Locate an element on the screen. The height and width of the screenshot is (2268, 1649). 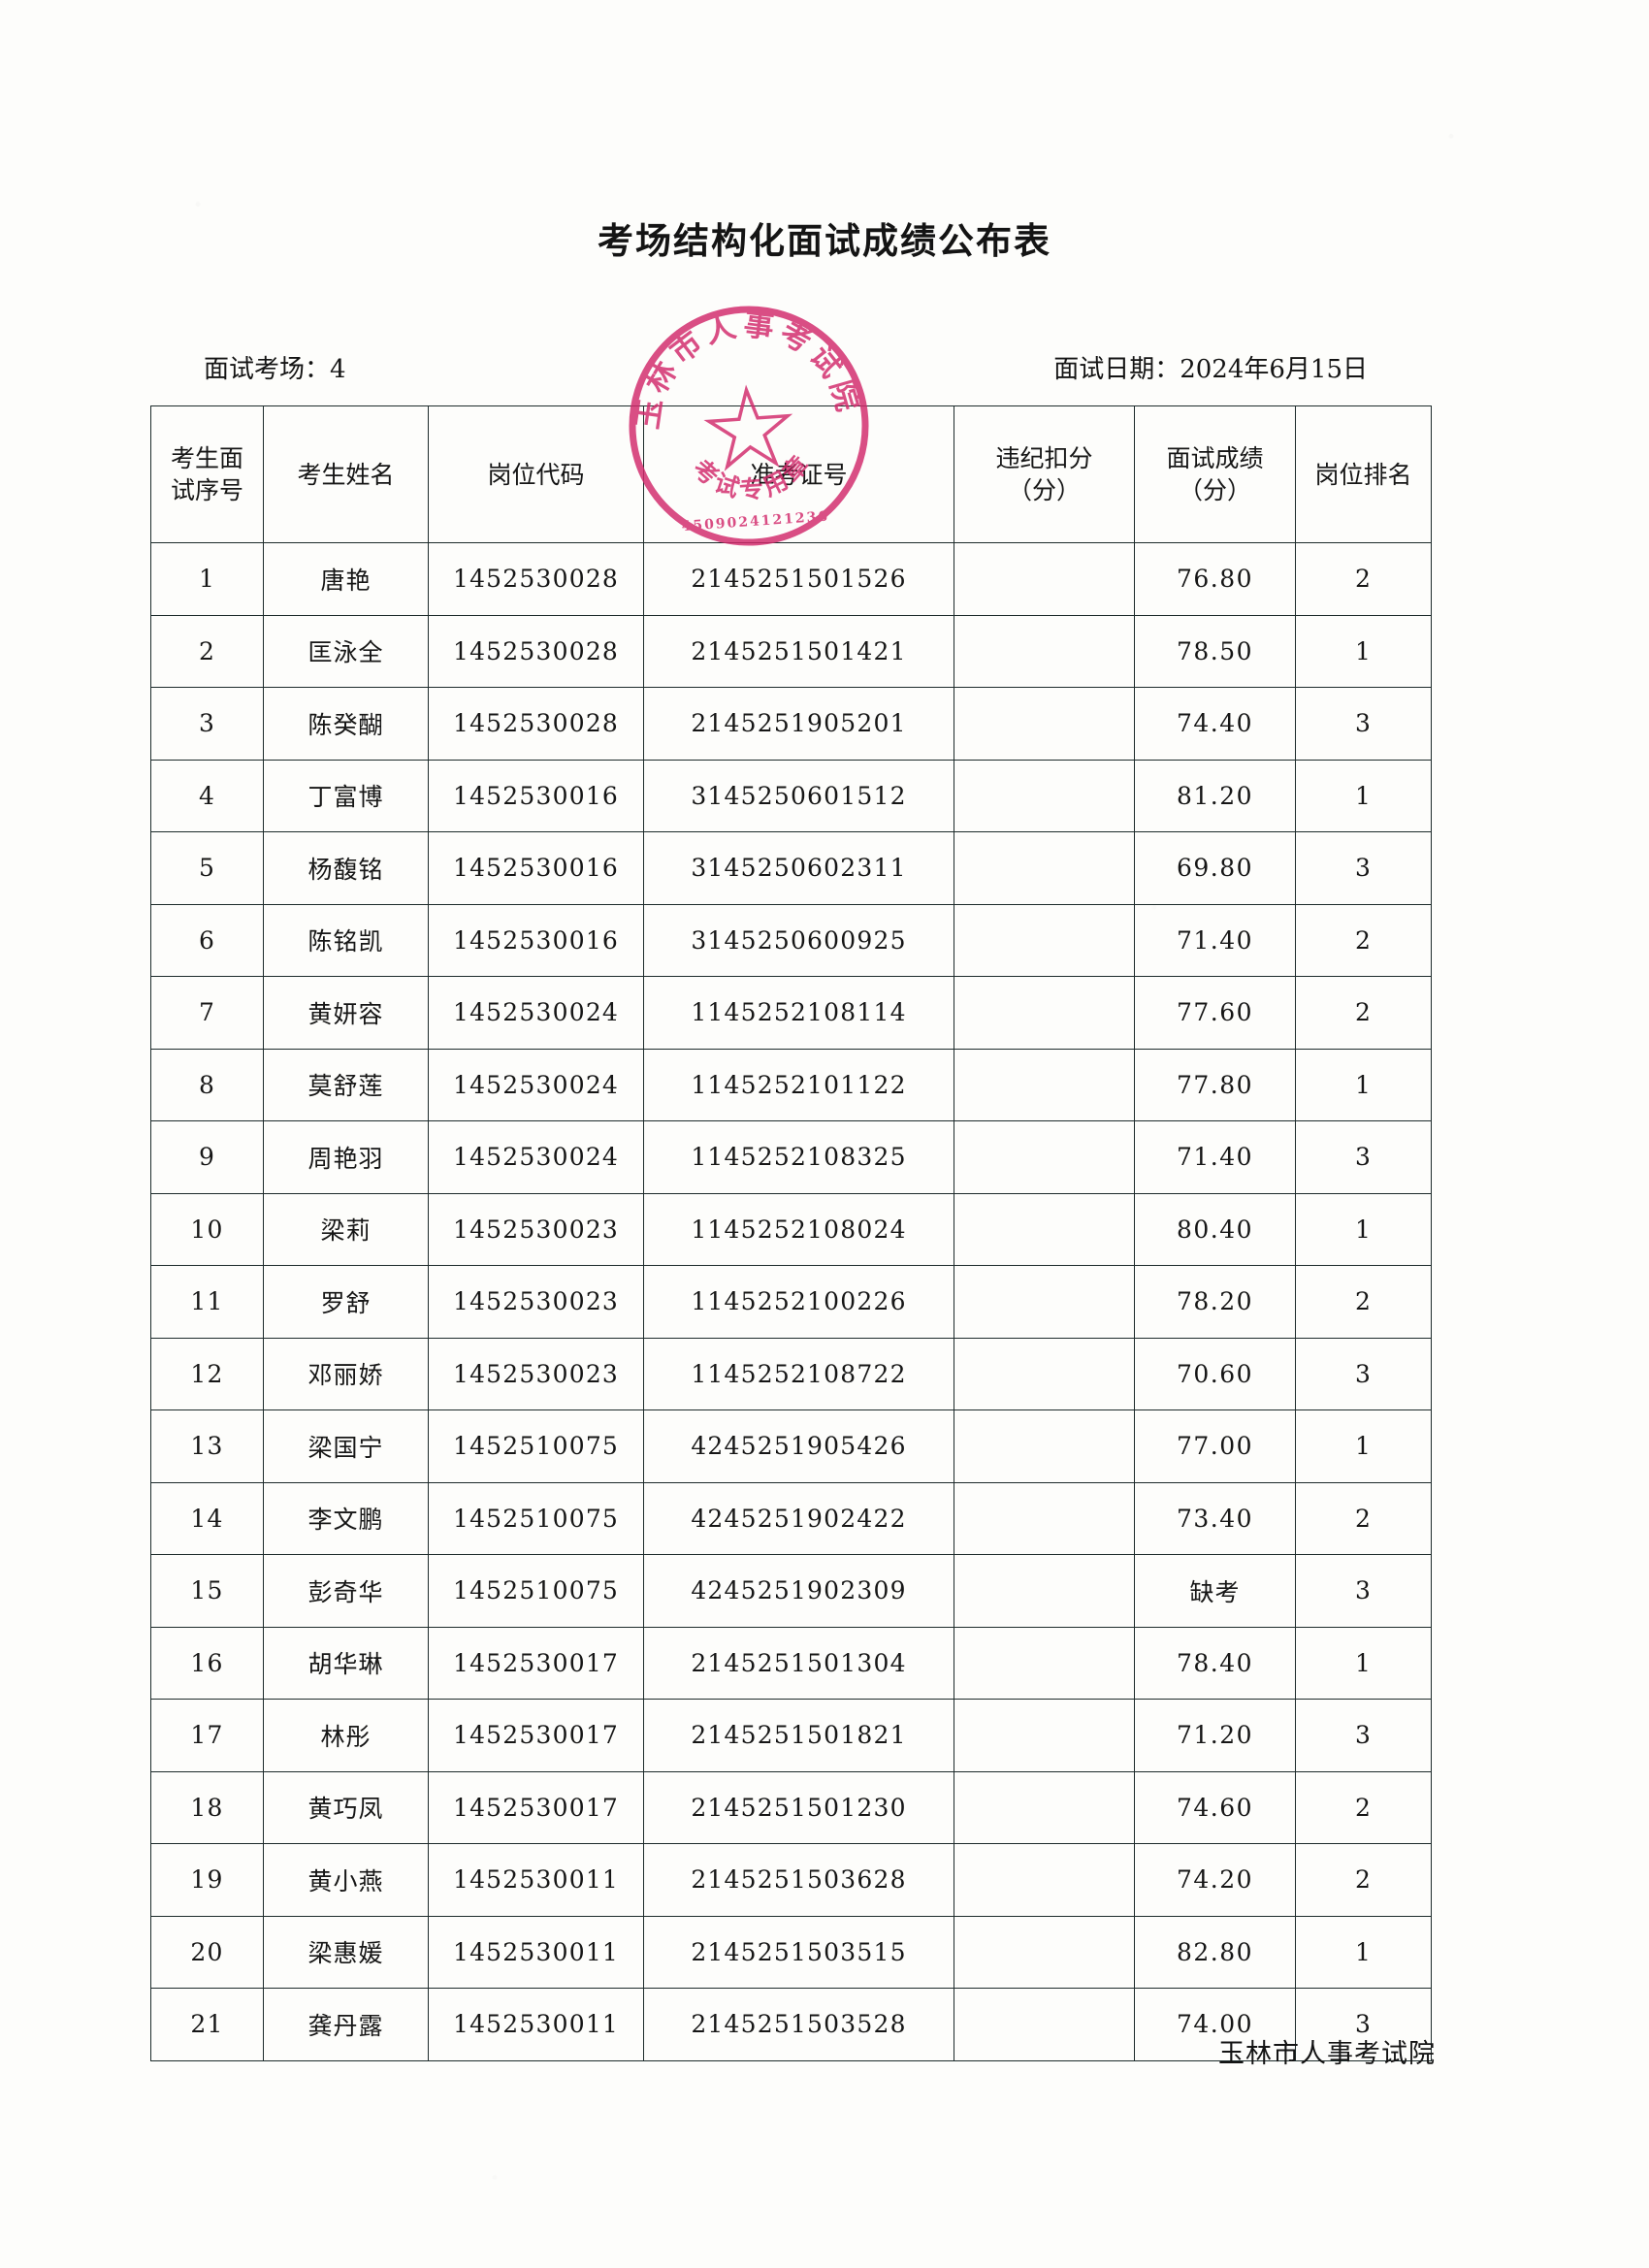
cell-name: 匡泳全 is located at coordinates (346, 651).